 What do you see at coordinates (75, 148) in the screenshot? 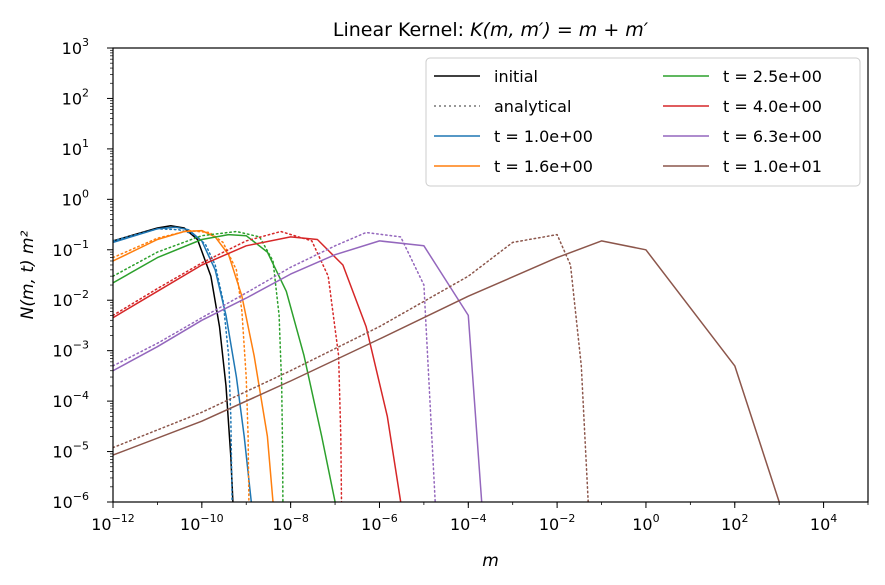
I see `y-tick-label: 10¹` at bounding box center [75, 148].